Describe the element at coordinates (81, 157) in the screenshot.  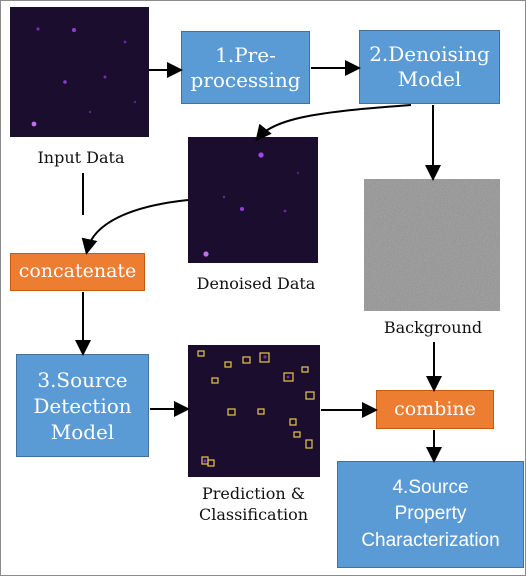
I see `input-data-label: Input Data` at that location.